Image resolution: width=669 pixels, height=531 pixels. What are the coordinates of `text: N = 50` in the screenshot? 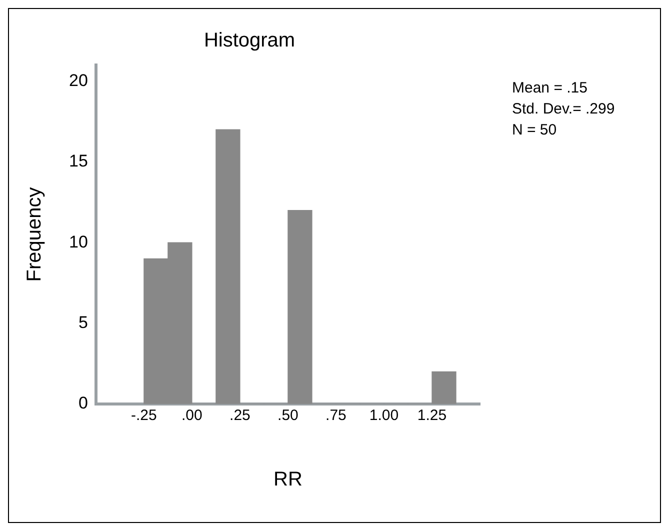 It's located at (534, 130).